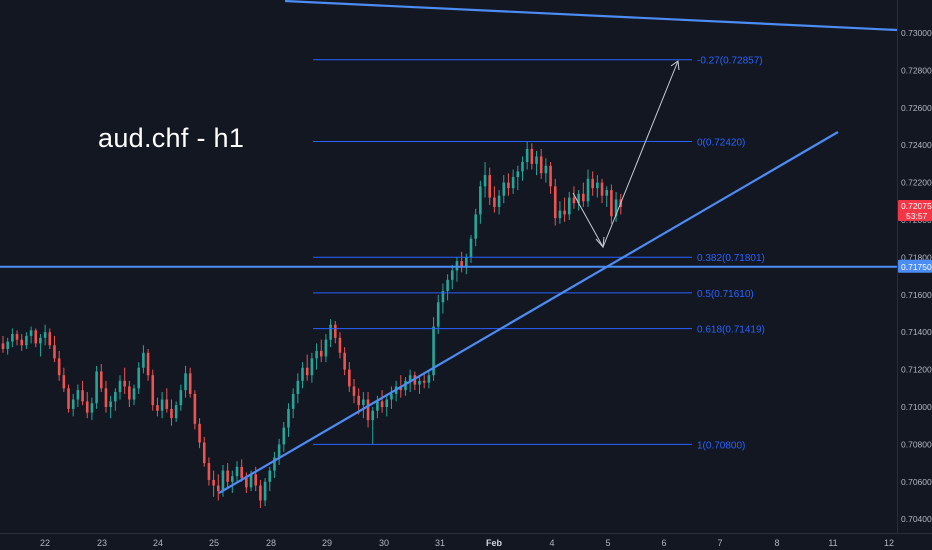  What do you see at coordinates (214, 543) in the screenshot?
I see `time-tick-label: 25` at bounding box center [214, 543].